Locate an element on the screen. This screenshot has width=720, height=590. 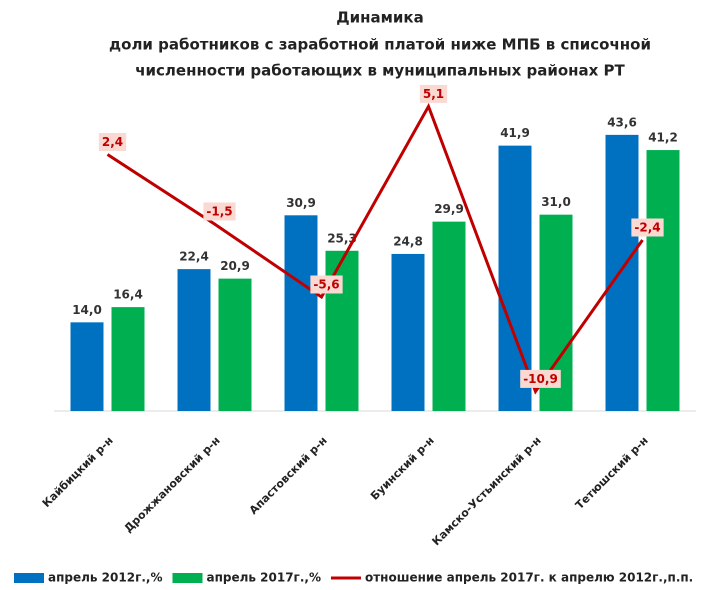
line-value-label: 2,4 is located at coordinates (112, 142).